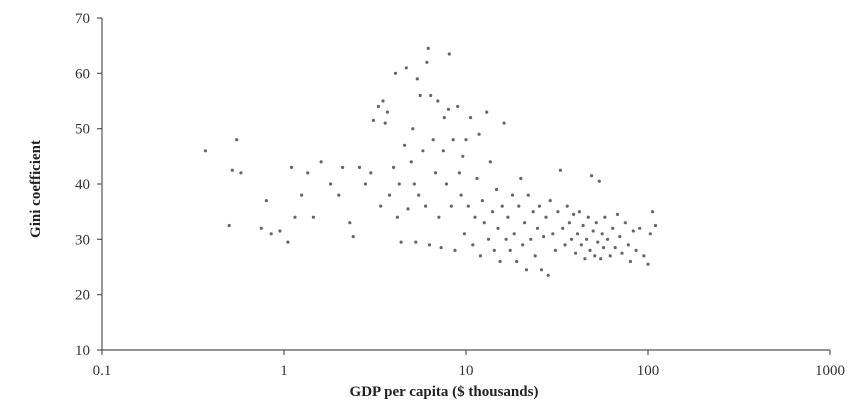 This screenshot has width=856, height=403. Describe the element at coordinates (284, 371) in the screenshot. I see `x-tick-label: 1` at that location.